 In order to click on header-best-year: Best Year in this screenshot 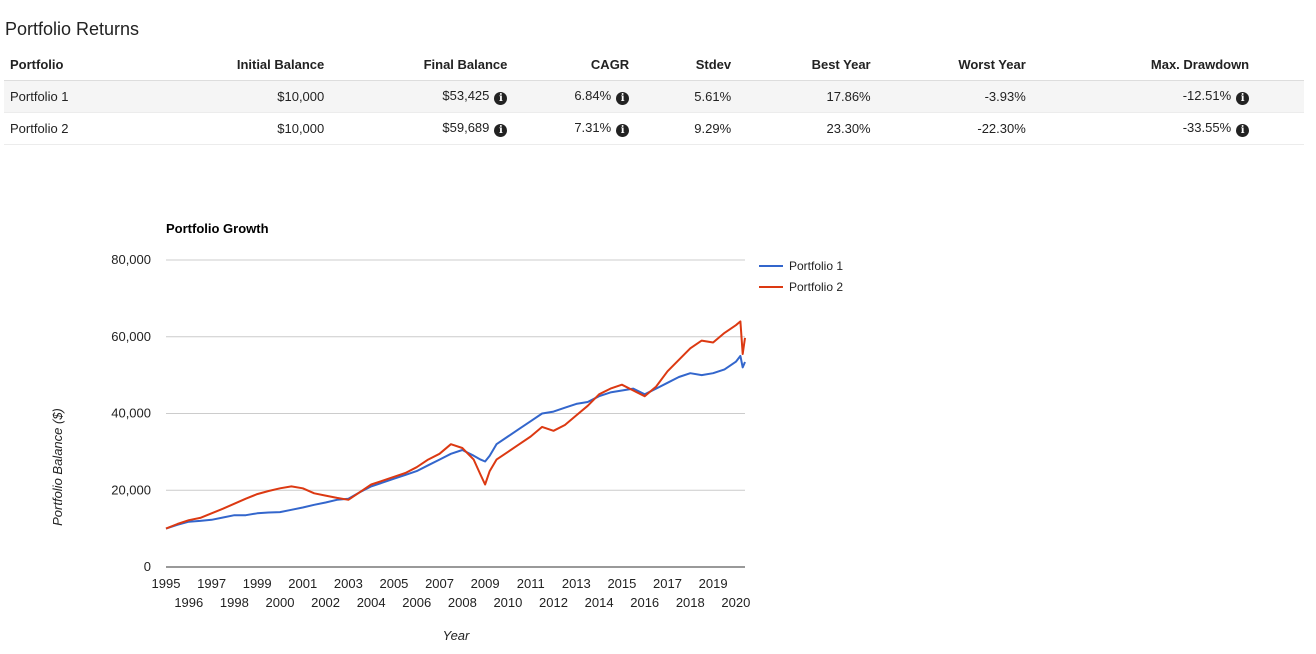, I will do `click(807, 64)`.